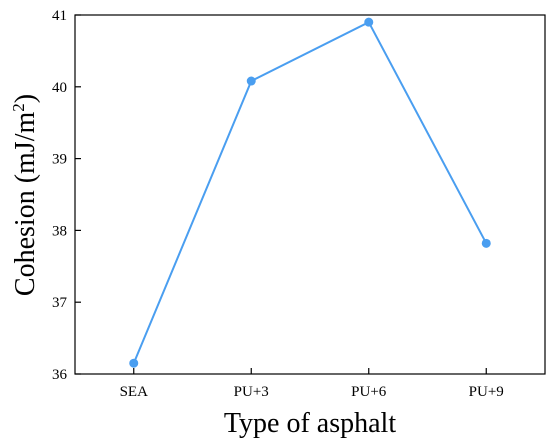  Describe the element at coordinates (59, 160) in the screenshot. I see `y-tick-label: 39` at that location.